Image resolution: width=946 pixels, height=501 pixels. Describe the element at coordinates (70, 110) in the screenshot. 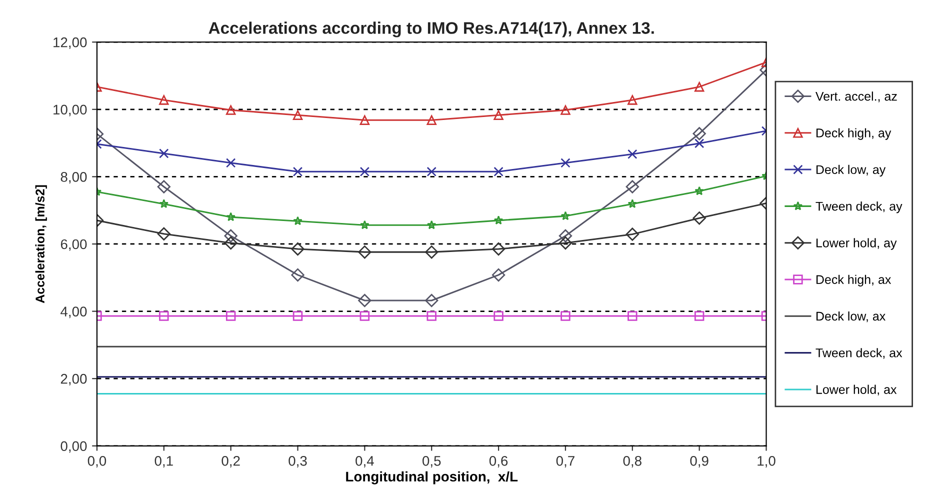

I see `y-tick-label: 10,00` at that location.